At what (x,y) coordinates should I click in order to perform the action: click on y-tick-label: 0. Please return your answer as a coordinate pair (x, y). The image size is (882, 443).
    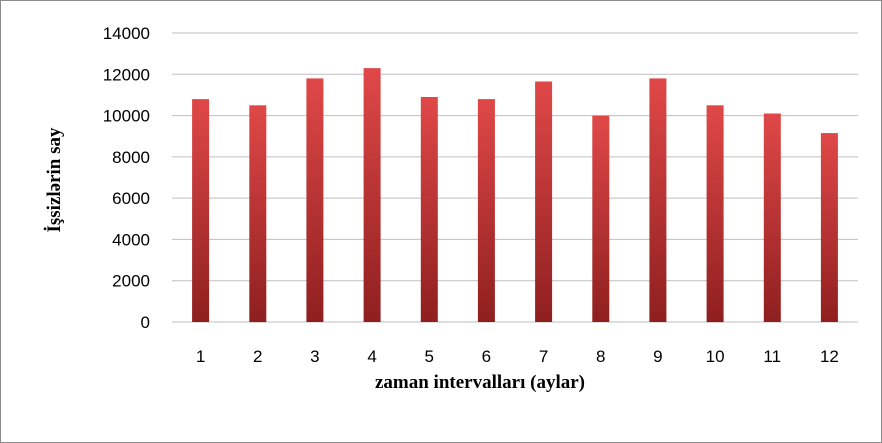
    Looking at the image, I should click on (145, 322).